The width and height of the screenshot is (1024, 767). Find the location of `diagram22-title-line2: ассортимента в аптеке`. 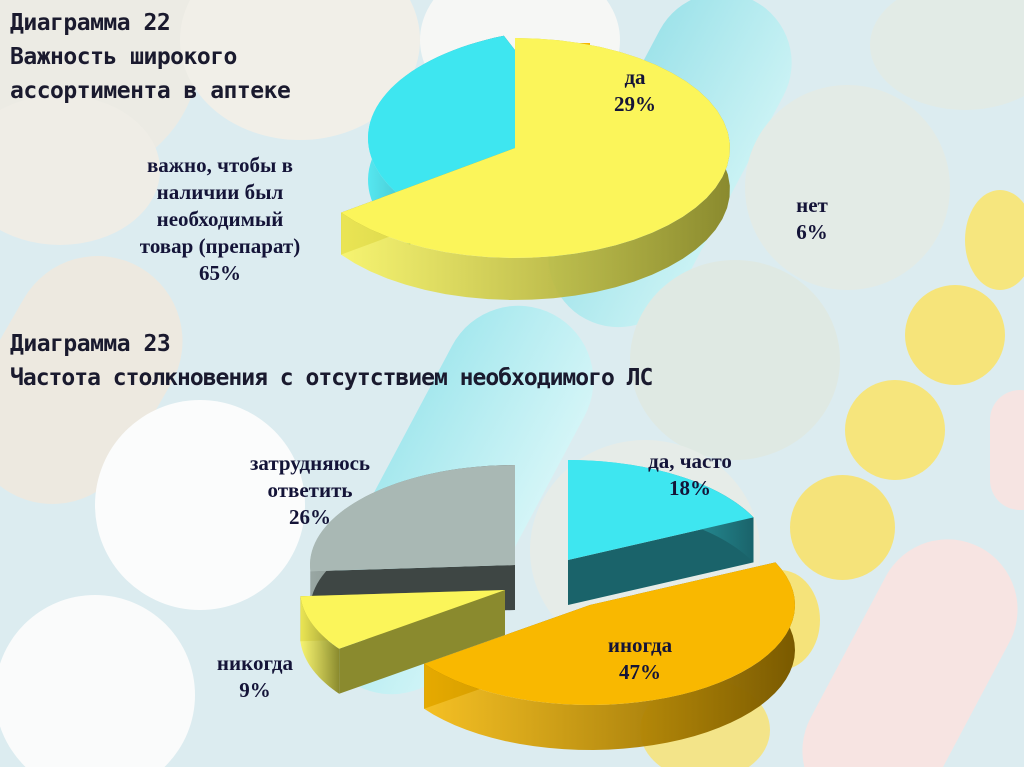

diagram22-title-line2: ассортимента в аптеке is located at coordinates (150, 91).